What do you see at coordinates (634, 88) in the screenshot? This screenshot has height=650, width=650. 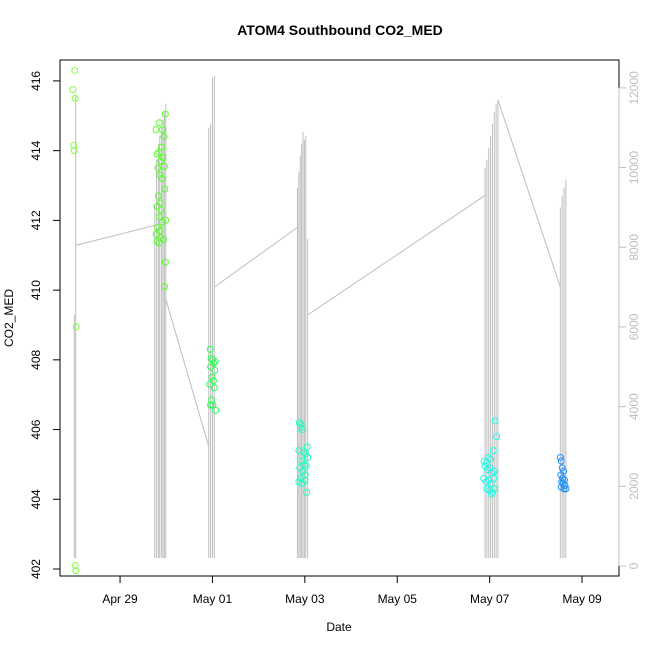 I see `right-tick-label-6: 12000` at bounding box center [634, 88].